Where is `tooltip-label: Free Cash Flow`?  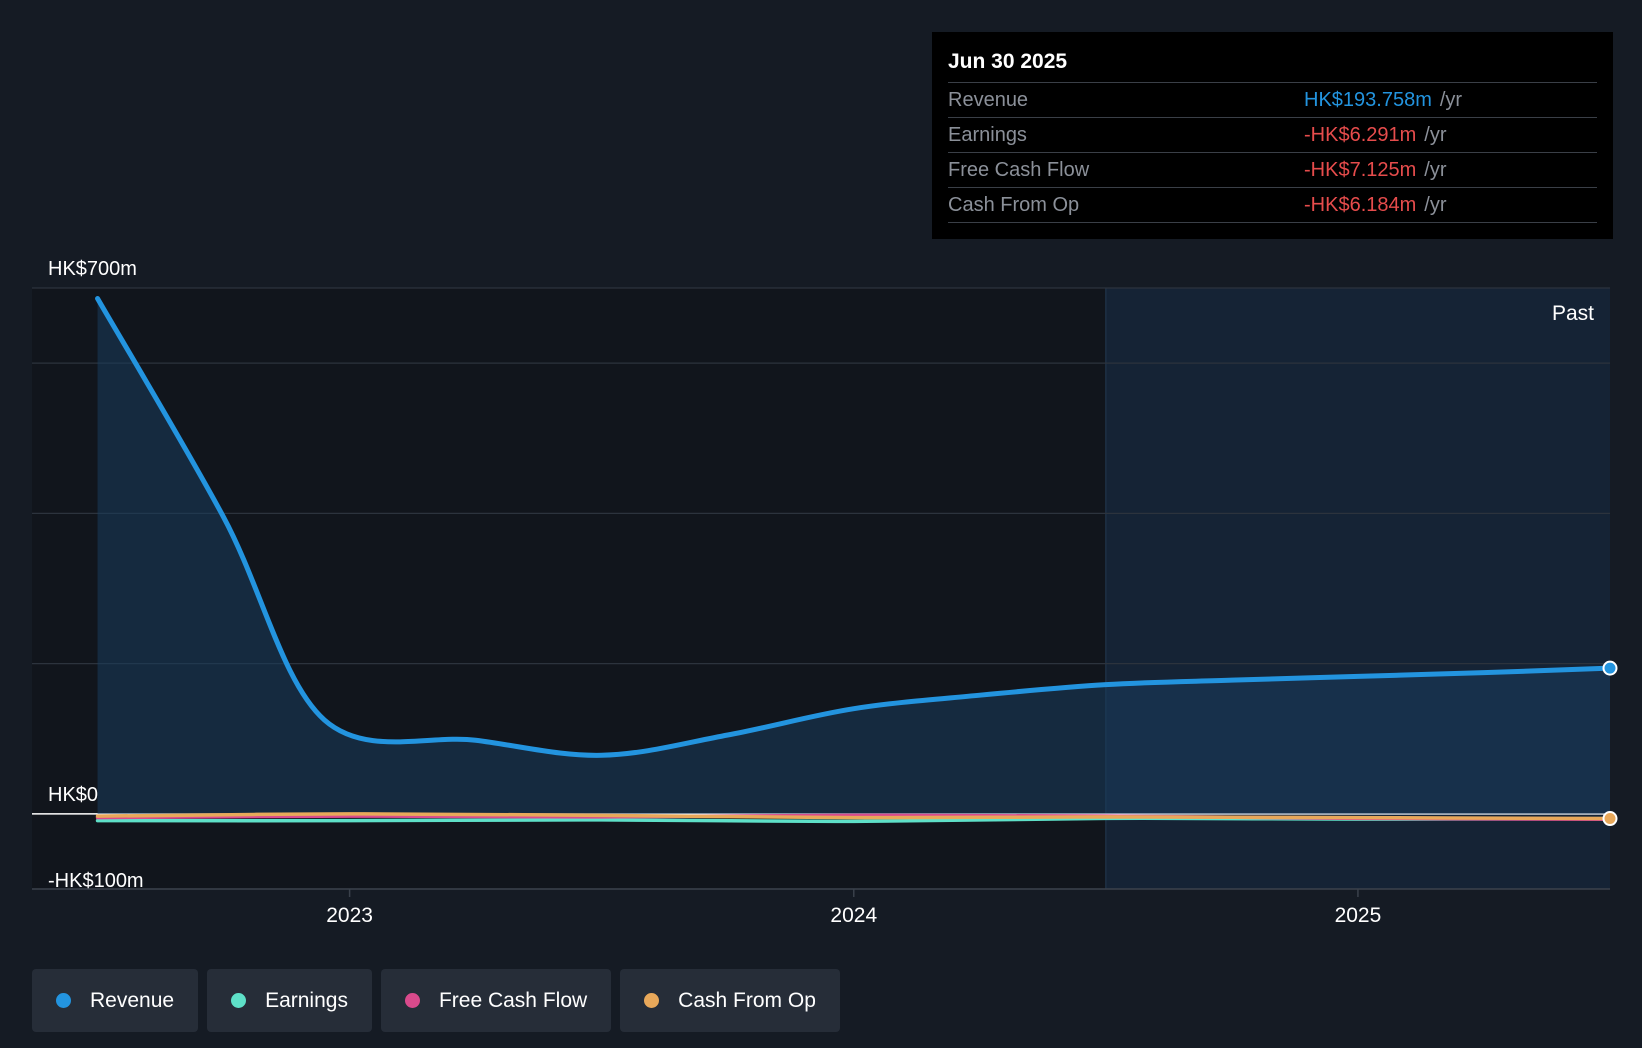 tooltip-label: Free Cash Flow is located at coordinates (1019, 169).